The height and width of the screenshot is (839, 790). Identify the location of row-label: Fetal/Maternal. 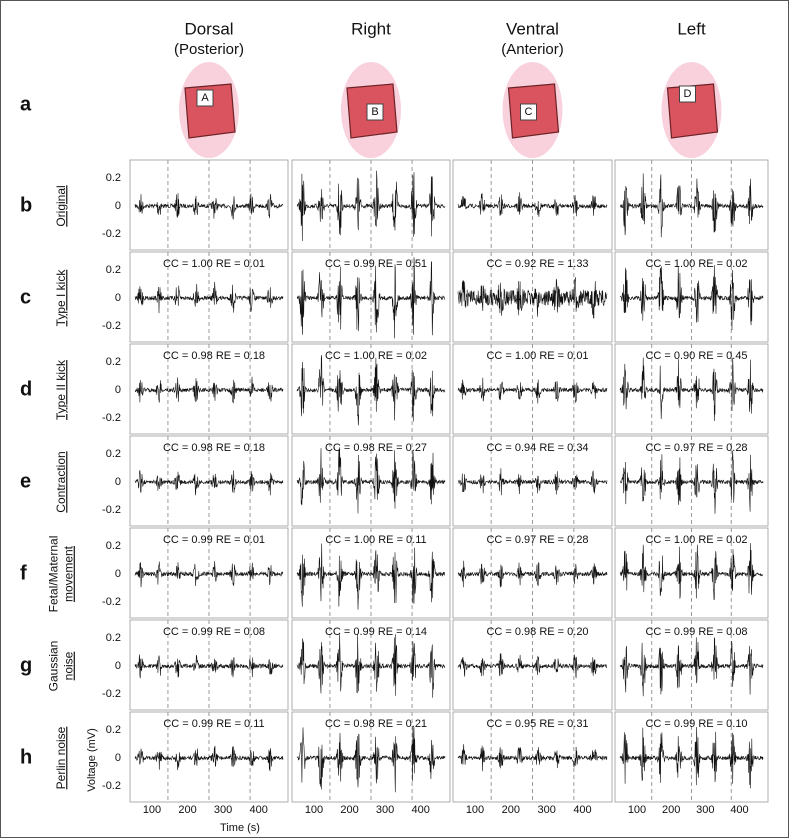
(54, 574).